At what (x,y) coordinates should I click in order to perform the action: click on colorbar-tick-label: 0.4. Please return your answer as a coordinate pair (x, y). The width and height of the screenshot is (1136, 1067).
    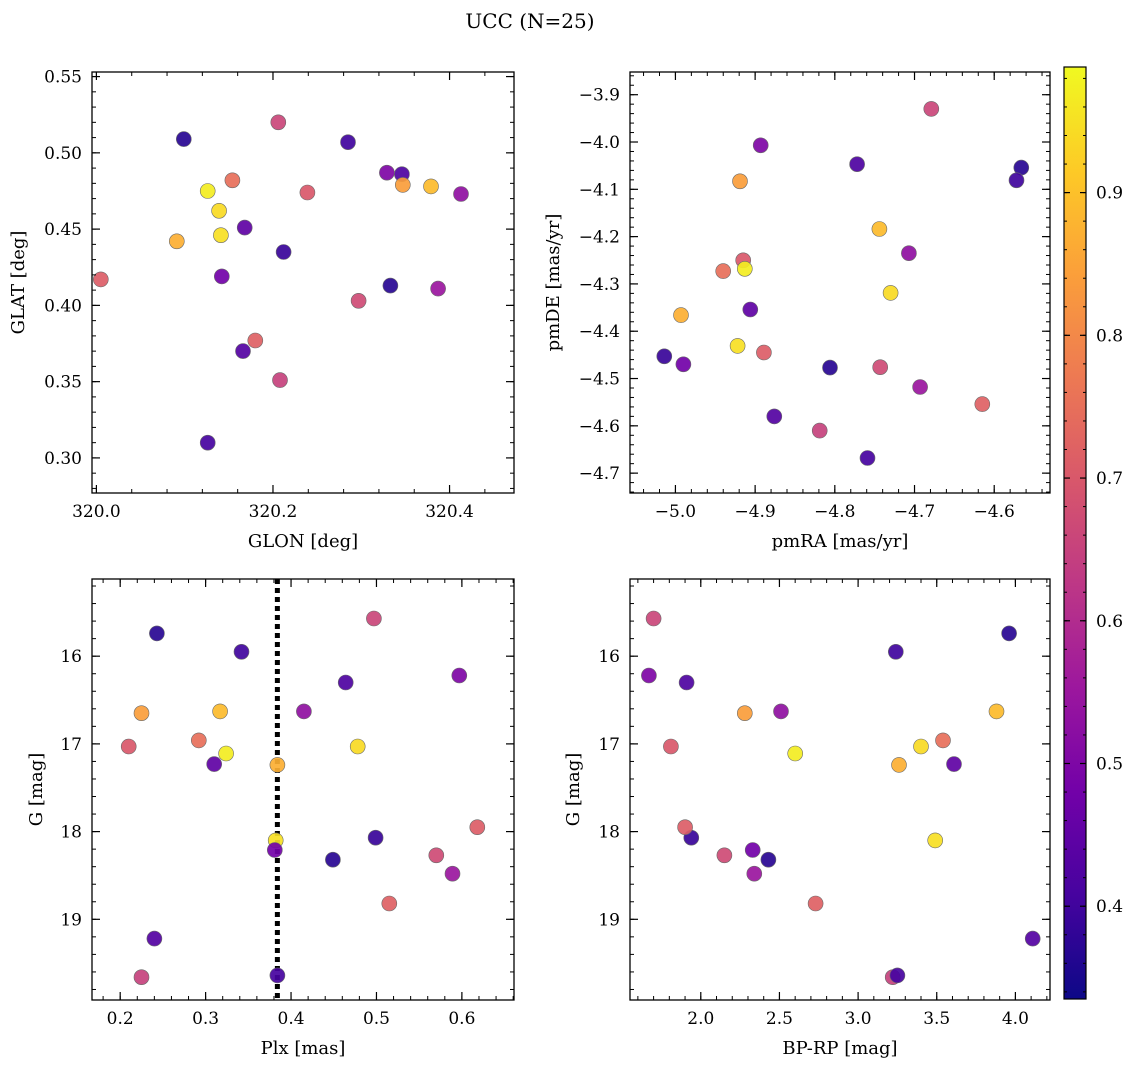
    Looking at the image, I should click on (1109, 907).